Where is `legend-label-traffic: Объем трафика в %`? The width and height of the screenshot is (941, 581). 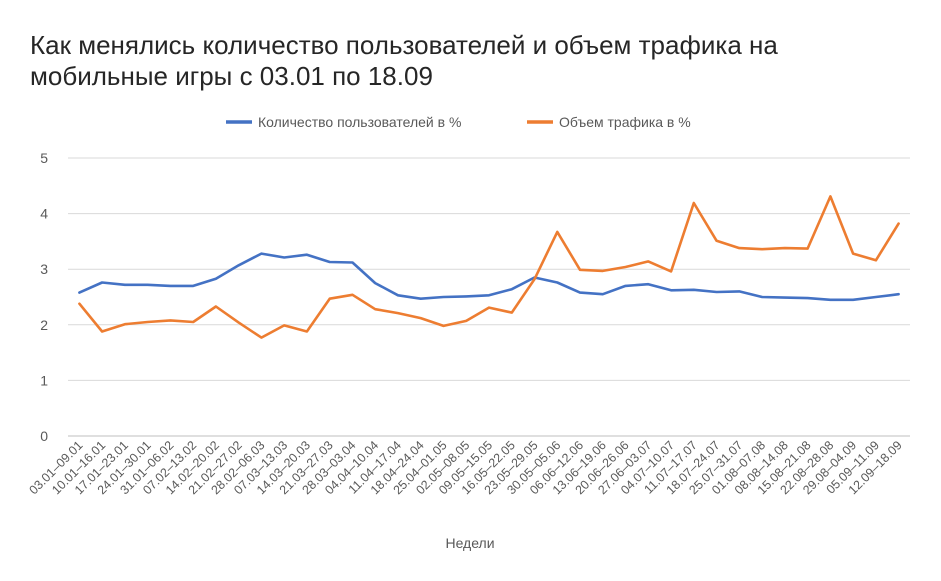 legend-label-traffic: Объем трафика в % is located at coordinates (625, 122).